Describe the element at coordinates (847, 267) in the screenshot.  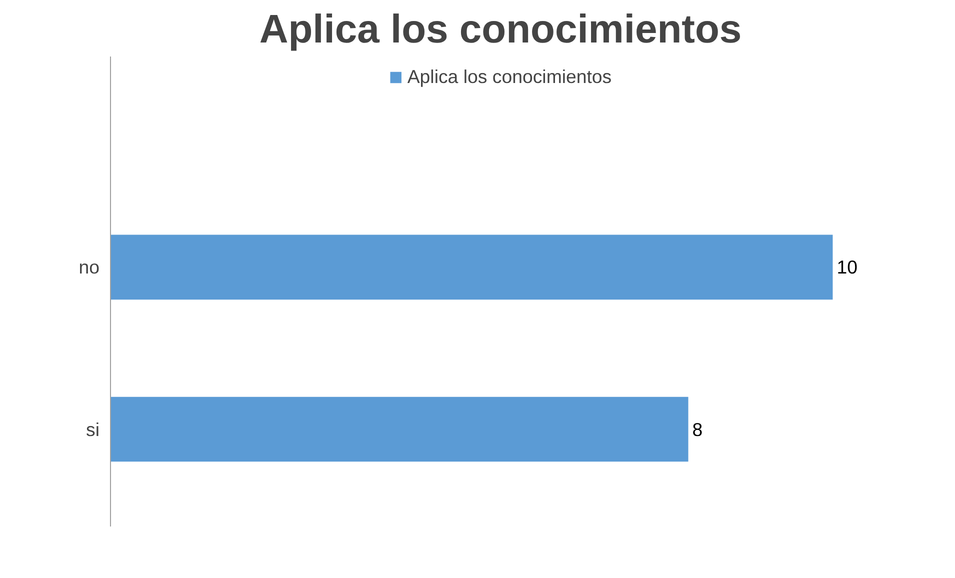
I see `data-label: 10` at that location.